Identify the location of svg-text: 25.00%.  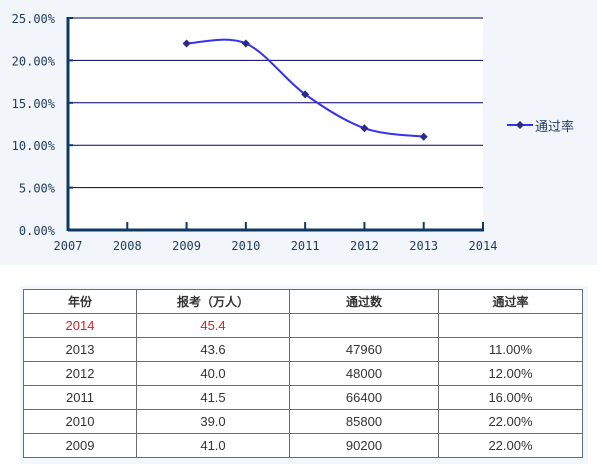
(34, 19).